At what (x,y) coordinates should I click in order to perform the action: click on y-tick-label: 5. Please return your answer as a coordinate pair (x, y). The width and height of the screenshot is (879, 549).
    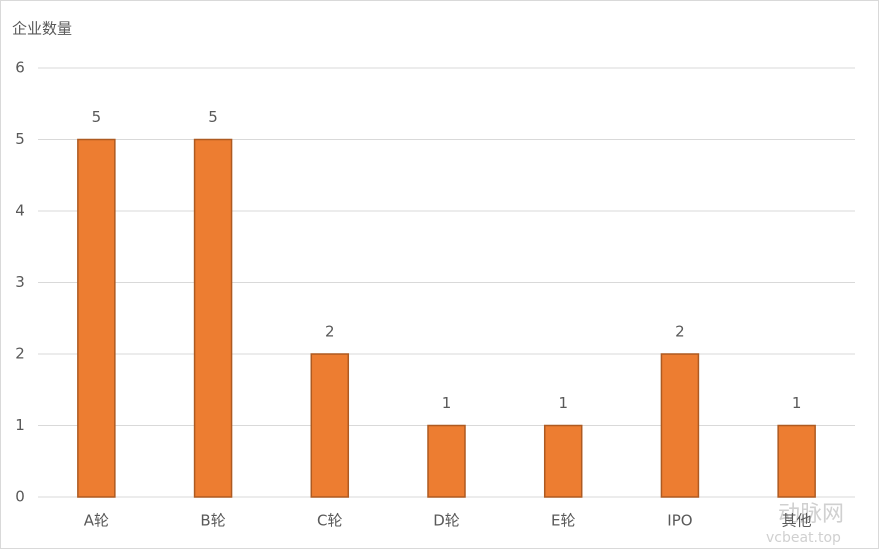
    Looking at the image, I should click on (20, 139).